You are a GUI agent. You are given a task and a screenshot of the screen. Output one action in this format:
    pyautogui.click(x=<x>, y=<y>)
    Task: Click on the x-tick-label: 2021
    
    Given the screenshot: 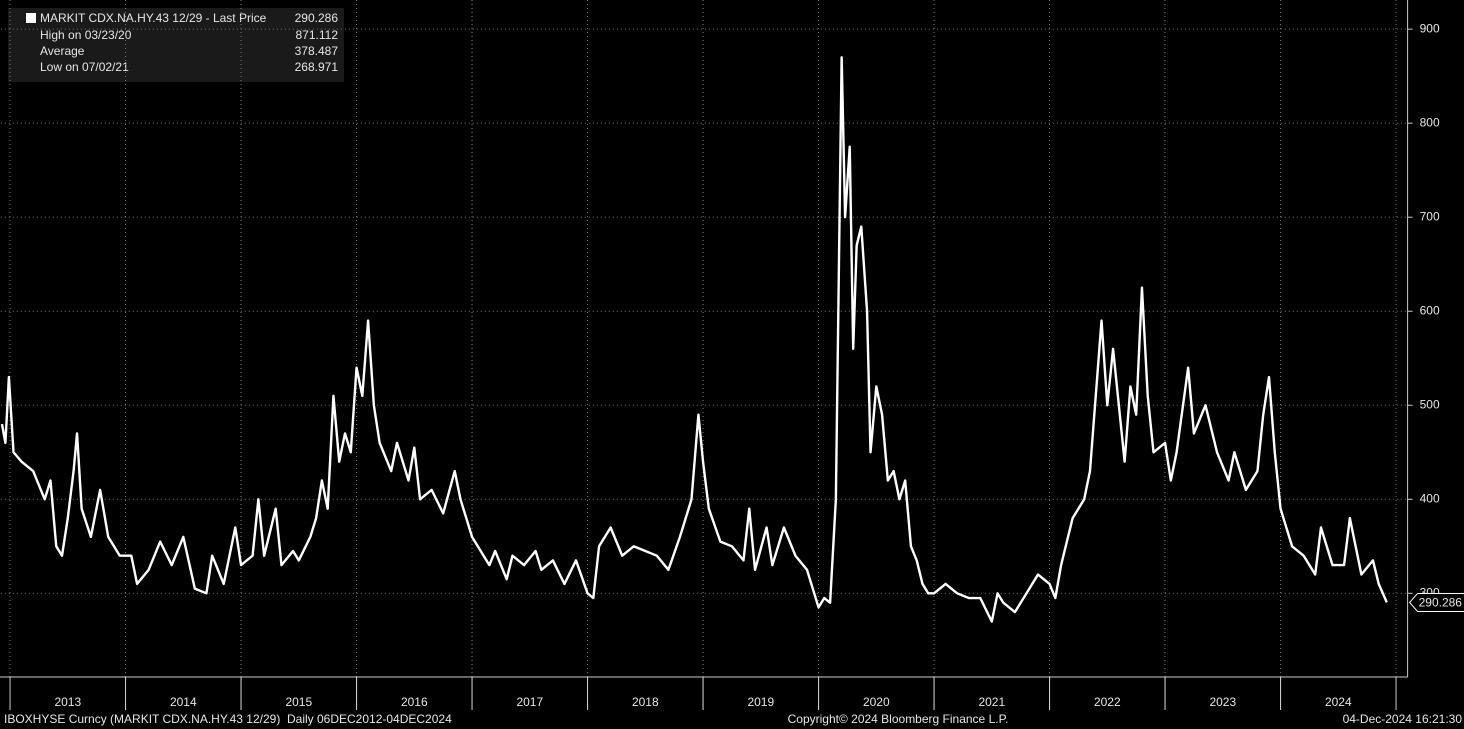 What is the action you would take?
    pyautogui.click(x=991, y=702)
    